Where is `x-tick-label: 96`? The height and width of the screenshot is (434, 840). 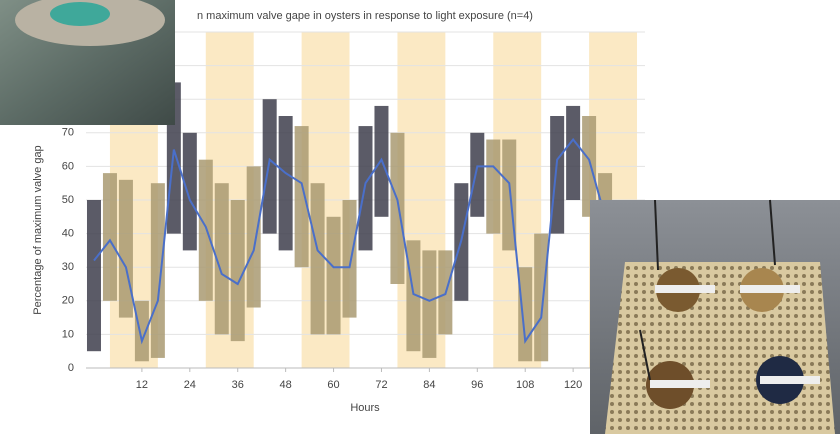
x-tick-label: 96 is located at coordinates (477, 385).